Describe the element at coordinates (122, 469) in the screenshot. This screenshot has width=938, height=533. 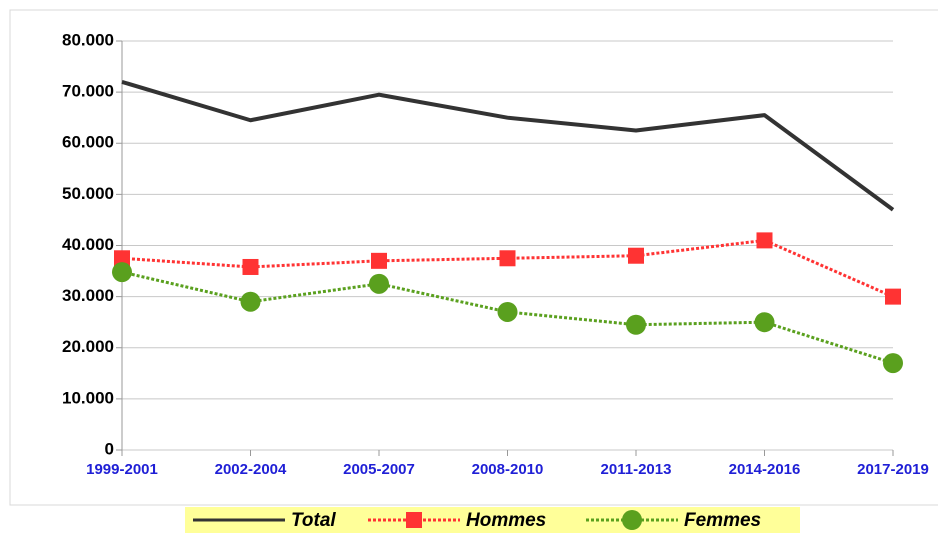
I see `x-tick-label: 1999-2001` at that location.